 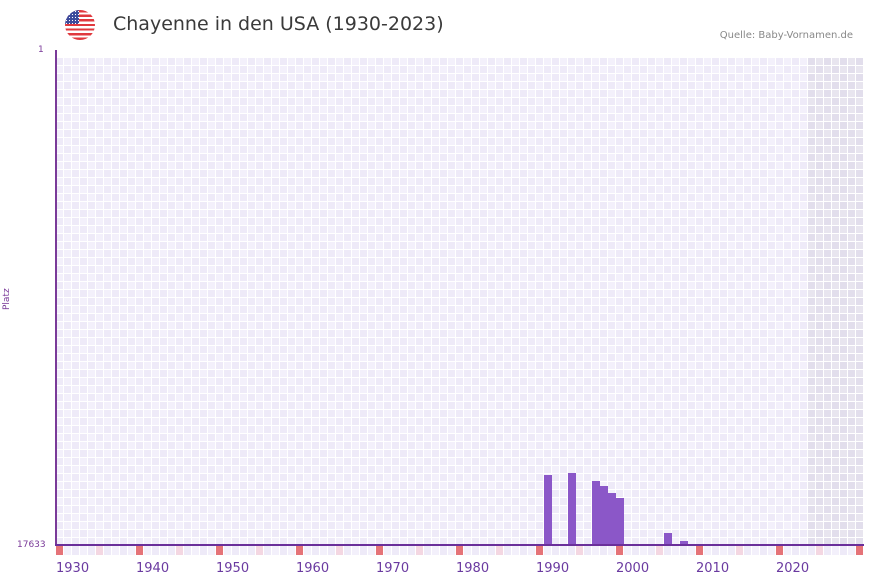 What do you see at coordinates (668, 539) in the screenshot?
I see `rank-bar-2006` at bounding box center [668, 539].